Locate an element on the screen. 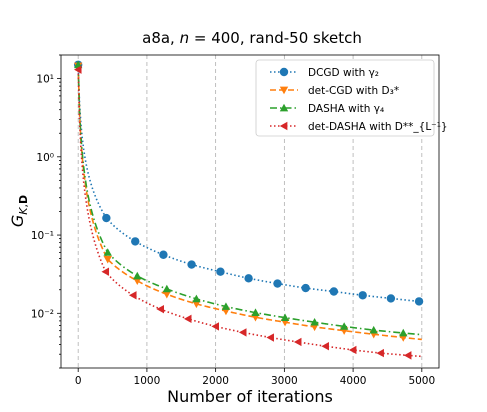 The height and width of the screenshot is (412, 487). legend-label: det-DASHA with D**_{L⁻¹} is located at coordinates (378, 127).